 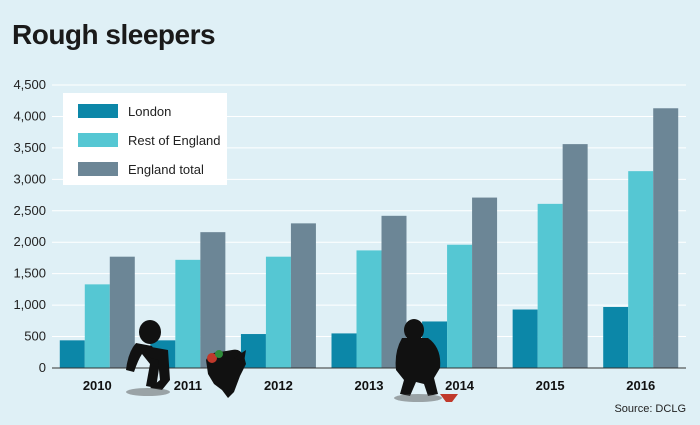 I want to click on bar-england-total-2011, so click(x=213, y=300).